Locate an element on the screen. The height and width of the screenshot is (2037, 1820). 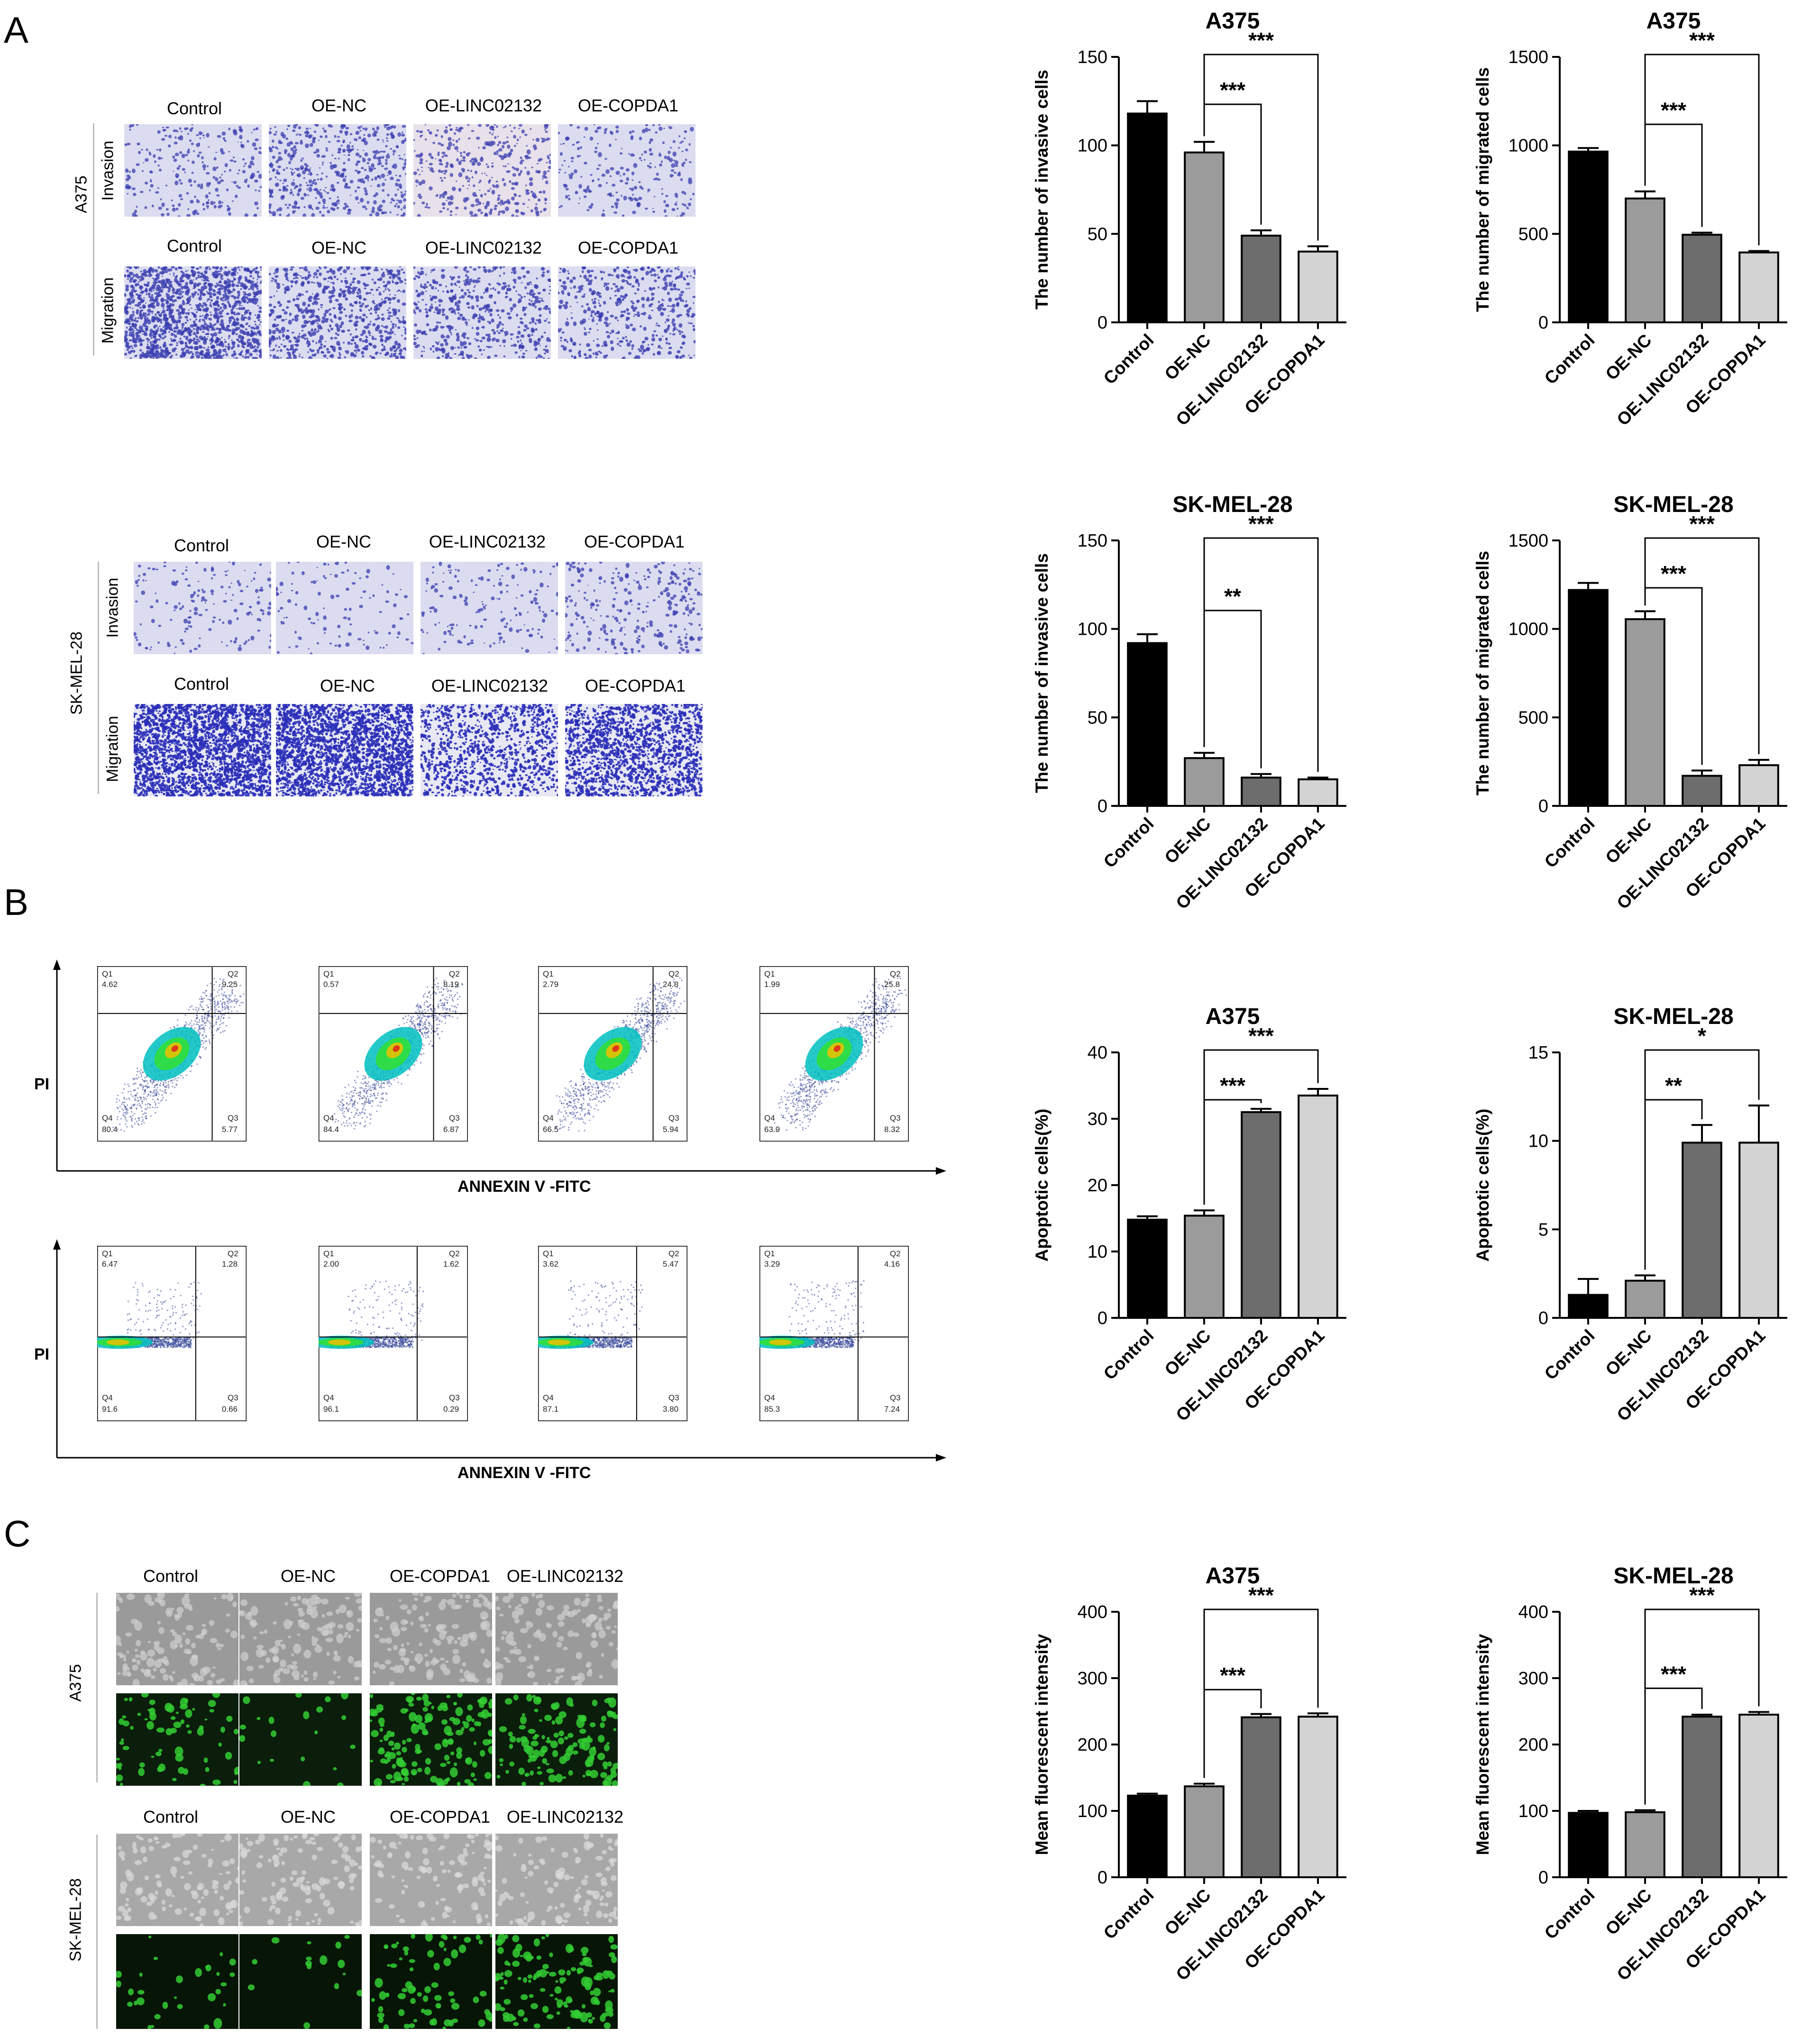
flow-bottom-plot-2-q2-name: Q2 is located at coordinates (454, 1253).